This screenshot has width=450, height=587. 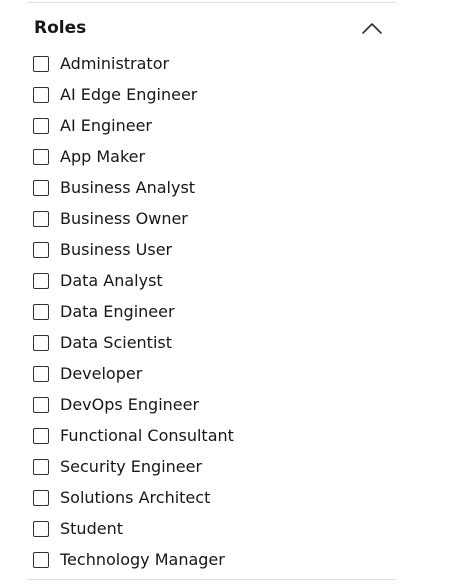 I want to click on role-option: Functional Consultant, so click(x=133, y=435).